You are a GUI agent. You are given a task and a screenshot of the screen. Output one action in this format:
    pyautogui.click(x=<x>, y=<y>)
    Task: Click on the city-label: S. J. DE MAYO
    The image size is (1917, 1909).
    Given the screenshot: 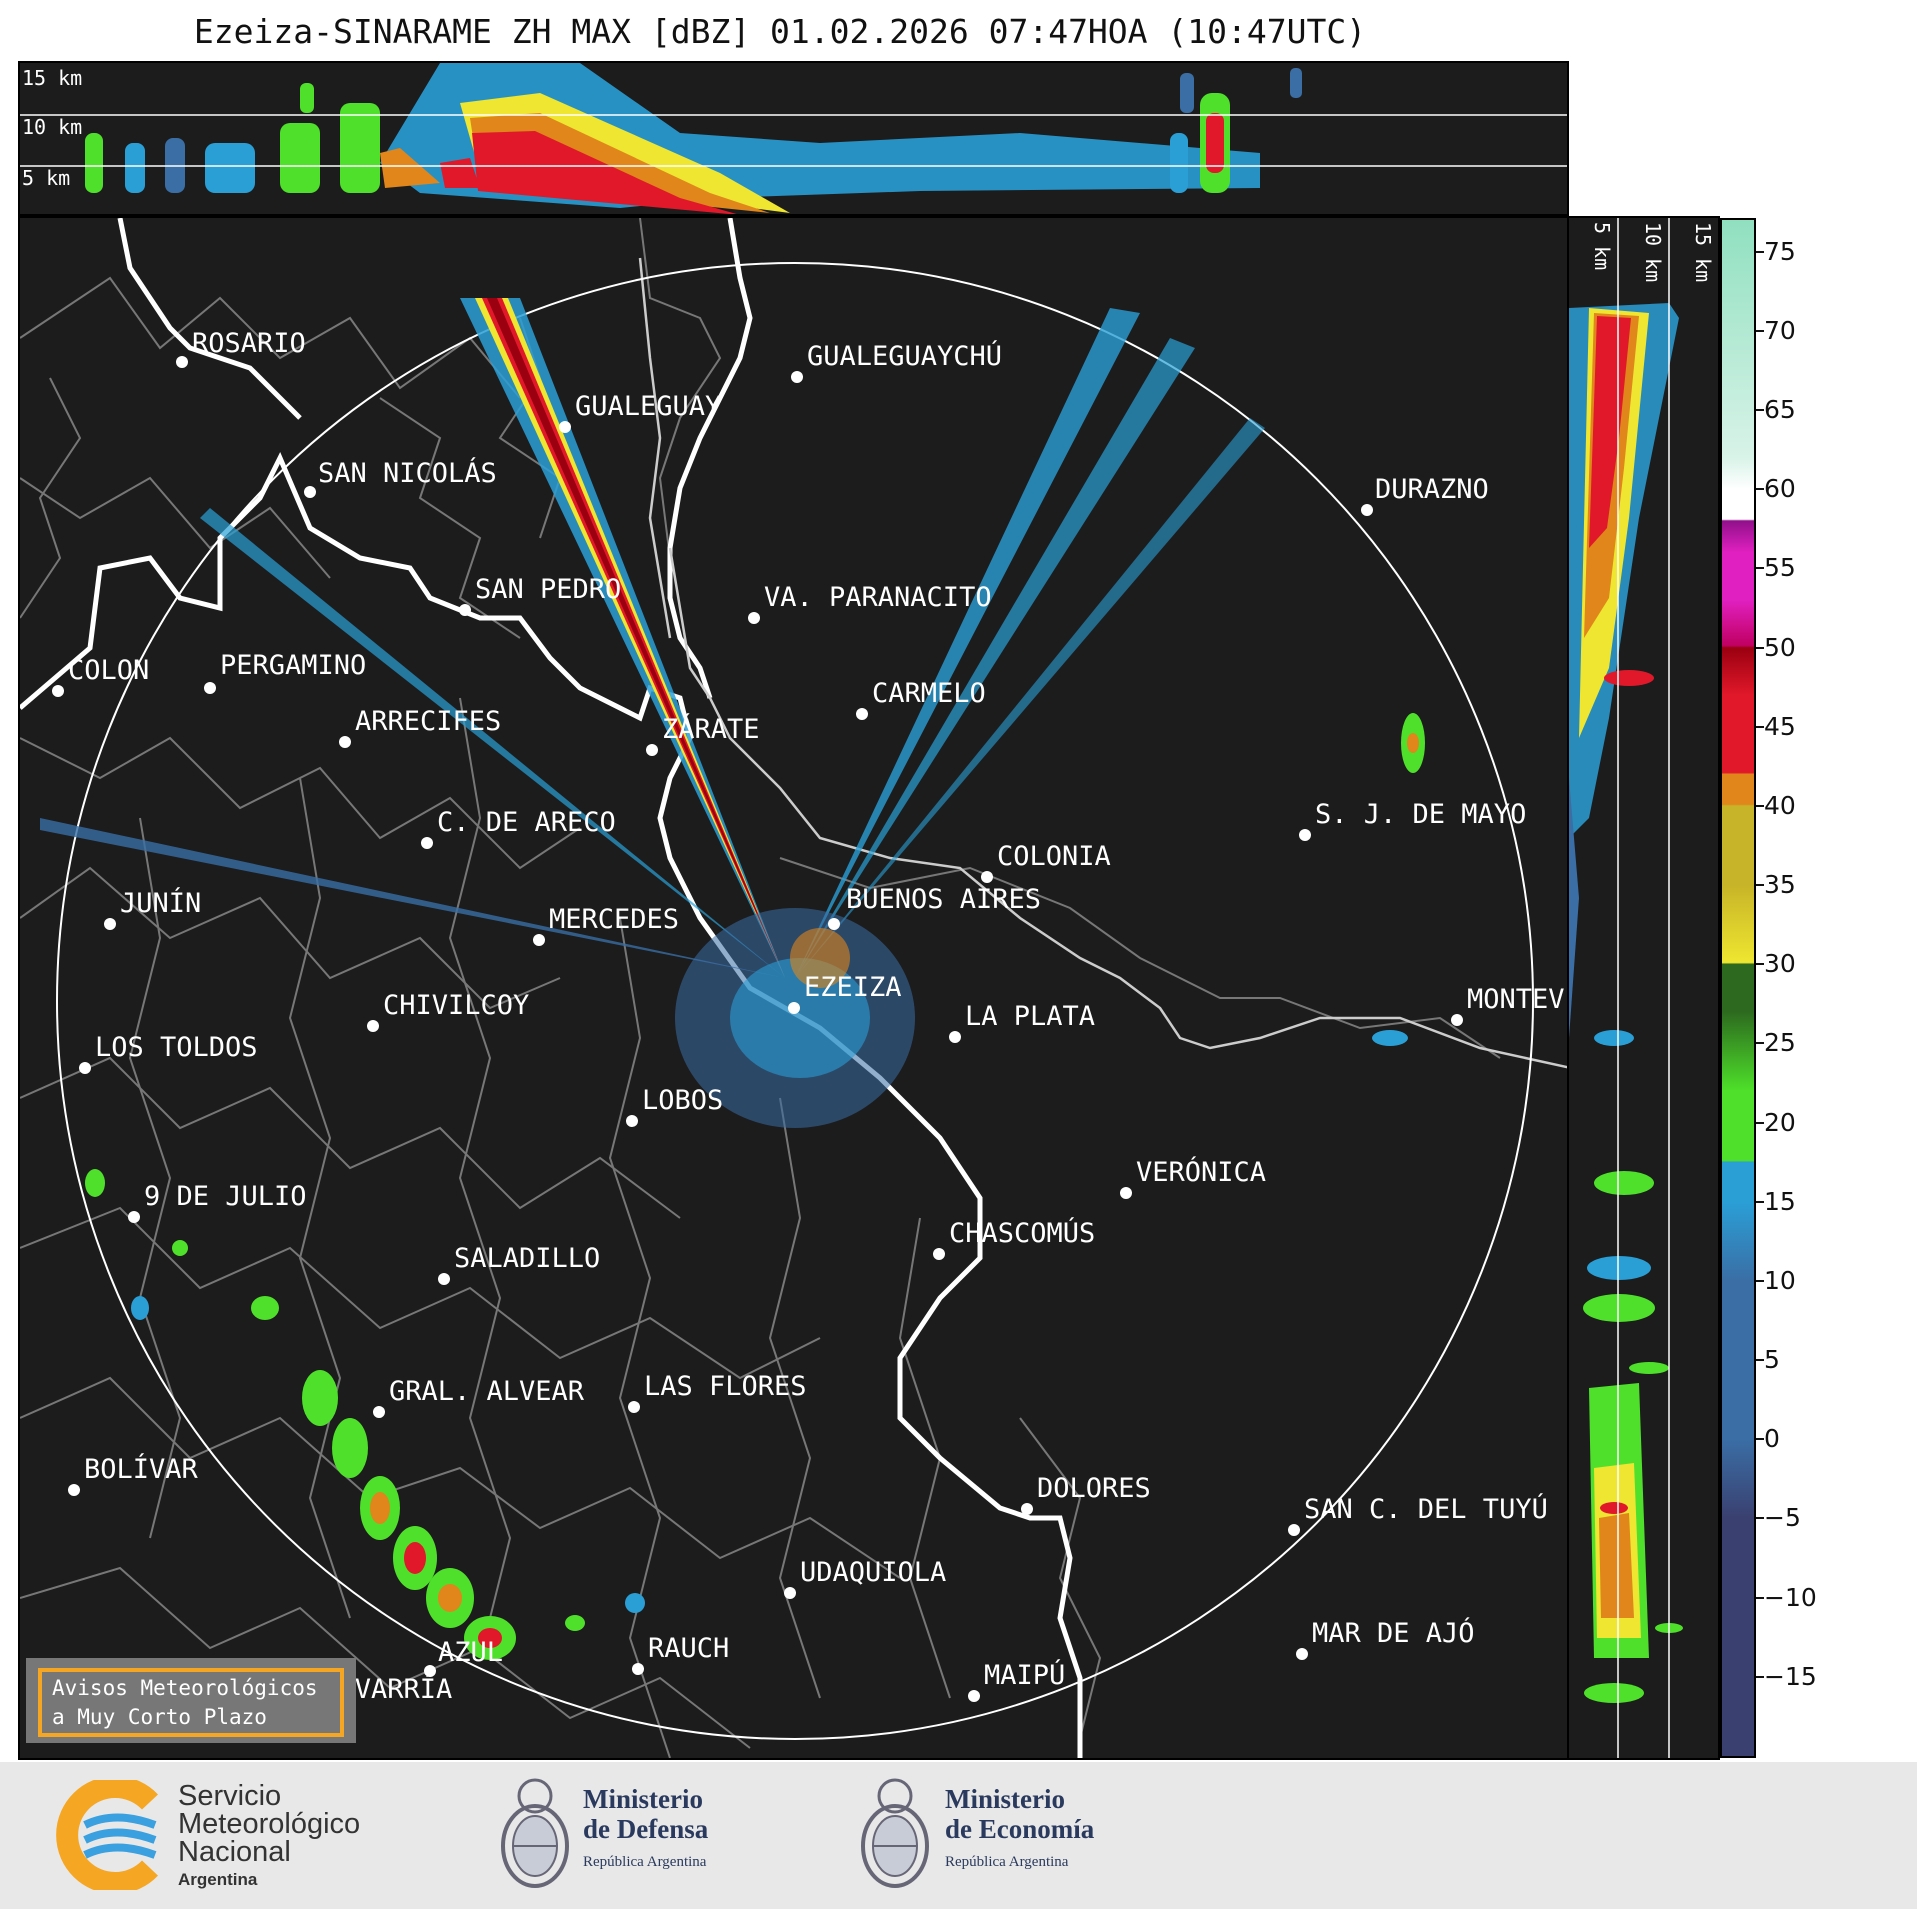 What is the action you would take?
    pyautogui.click(x=1420, y=814)
    